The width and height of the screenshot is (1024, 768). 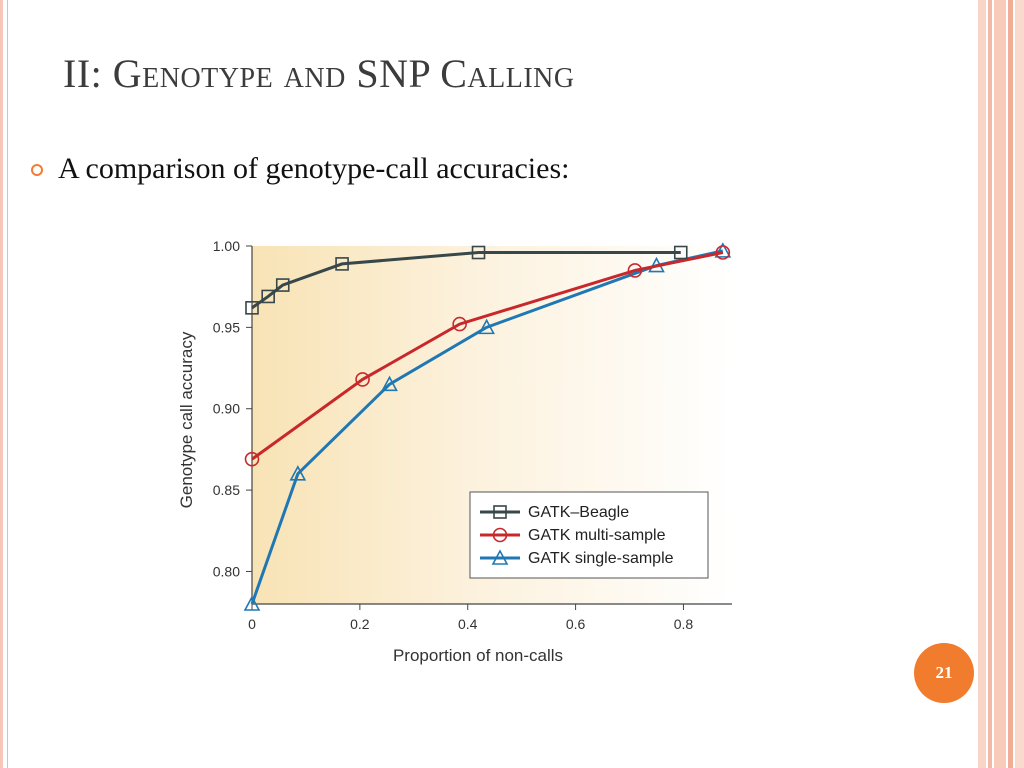 What do you see at coordinates (576, 624) in the screenshot?
I see `x-tick-label: 0.6` at bounding box center [576, 624].